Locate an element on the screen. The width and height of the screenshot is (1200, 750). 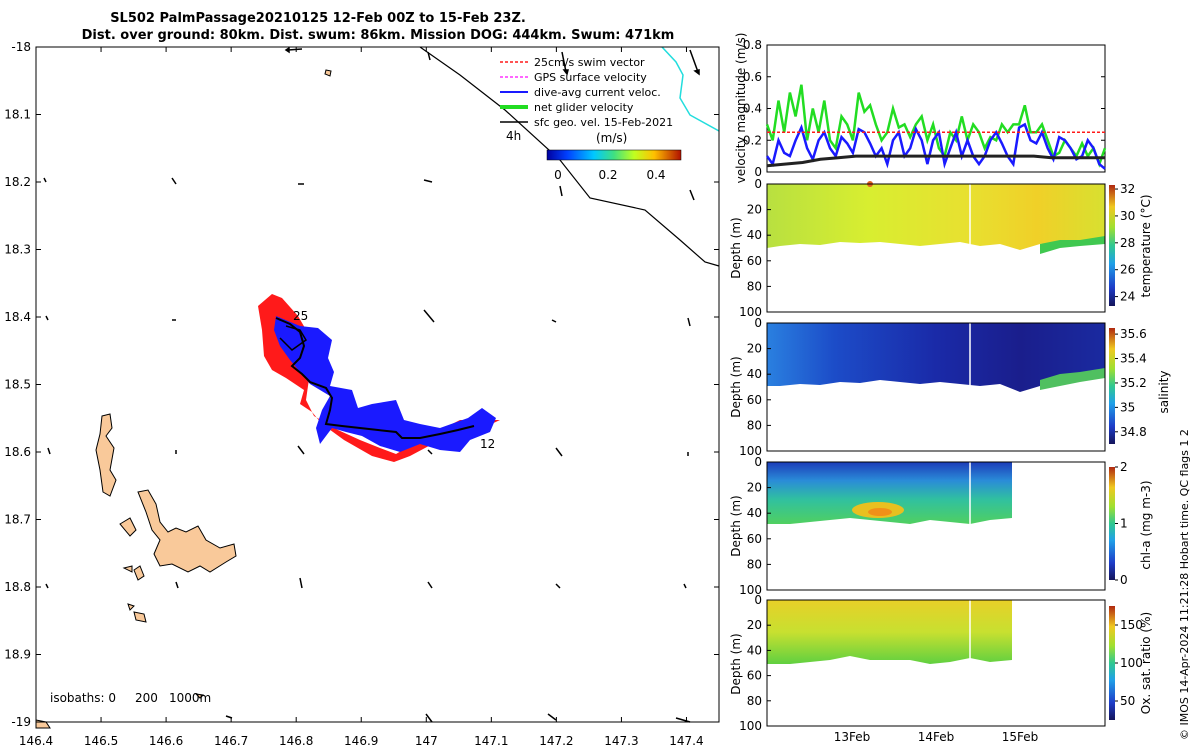
oxygen-frame is located at coordinates (936, 663).